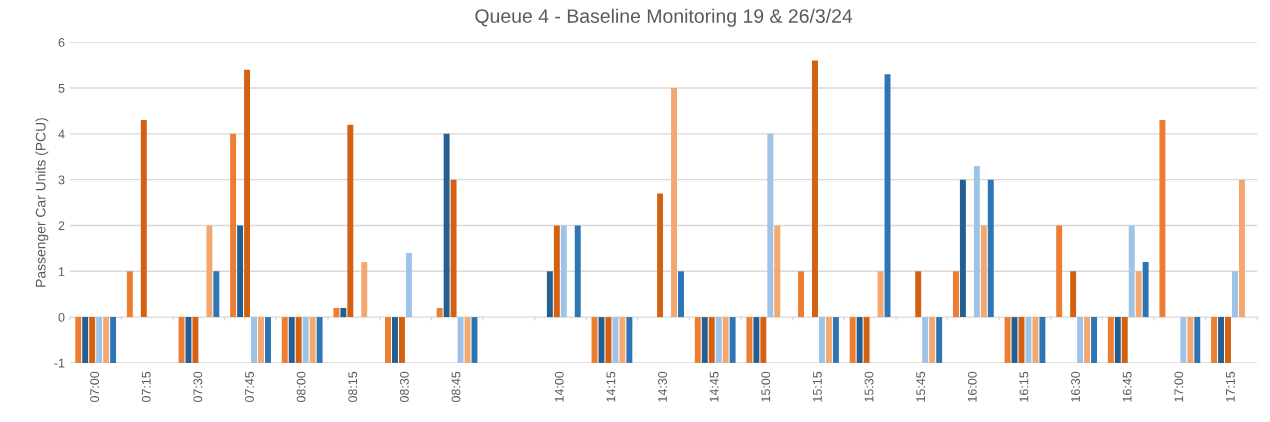 This screenshot has height=422, width=1270. I want to click on x-tick-label: 08:45, so click(456, 387).